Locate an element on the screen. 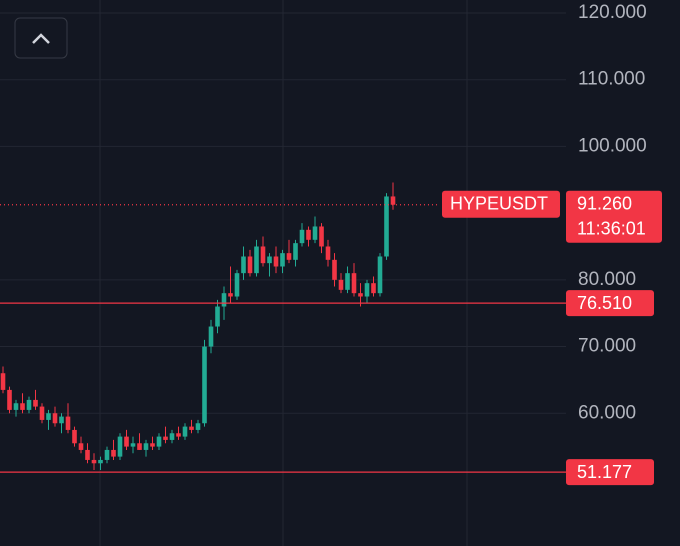 Image resolution: width=680 pixels, height=546 pixels. price-tag is located at coordinates (614, 216).